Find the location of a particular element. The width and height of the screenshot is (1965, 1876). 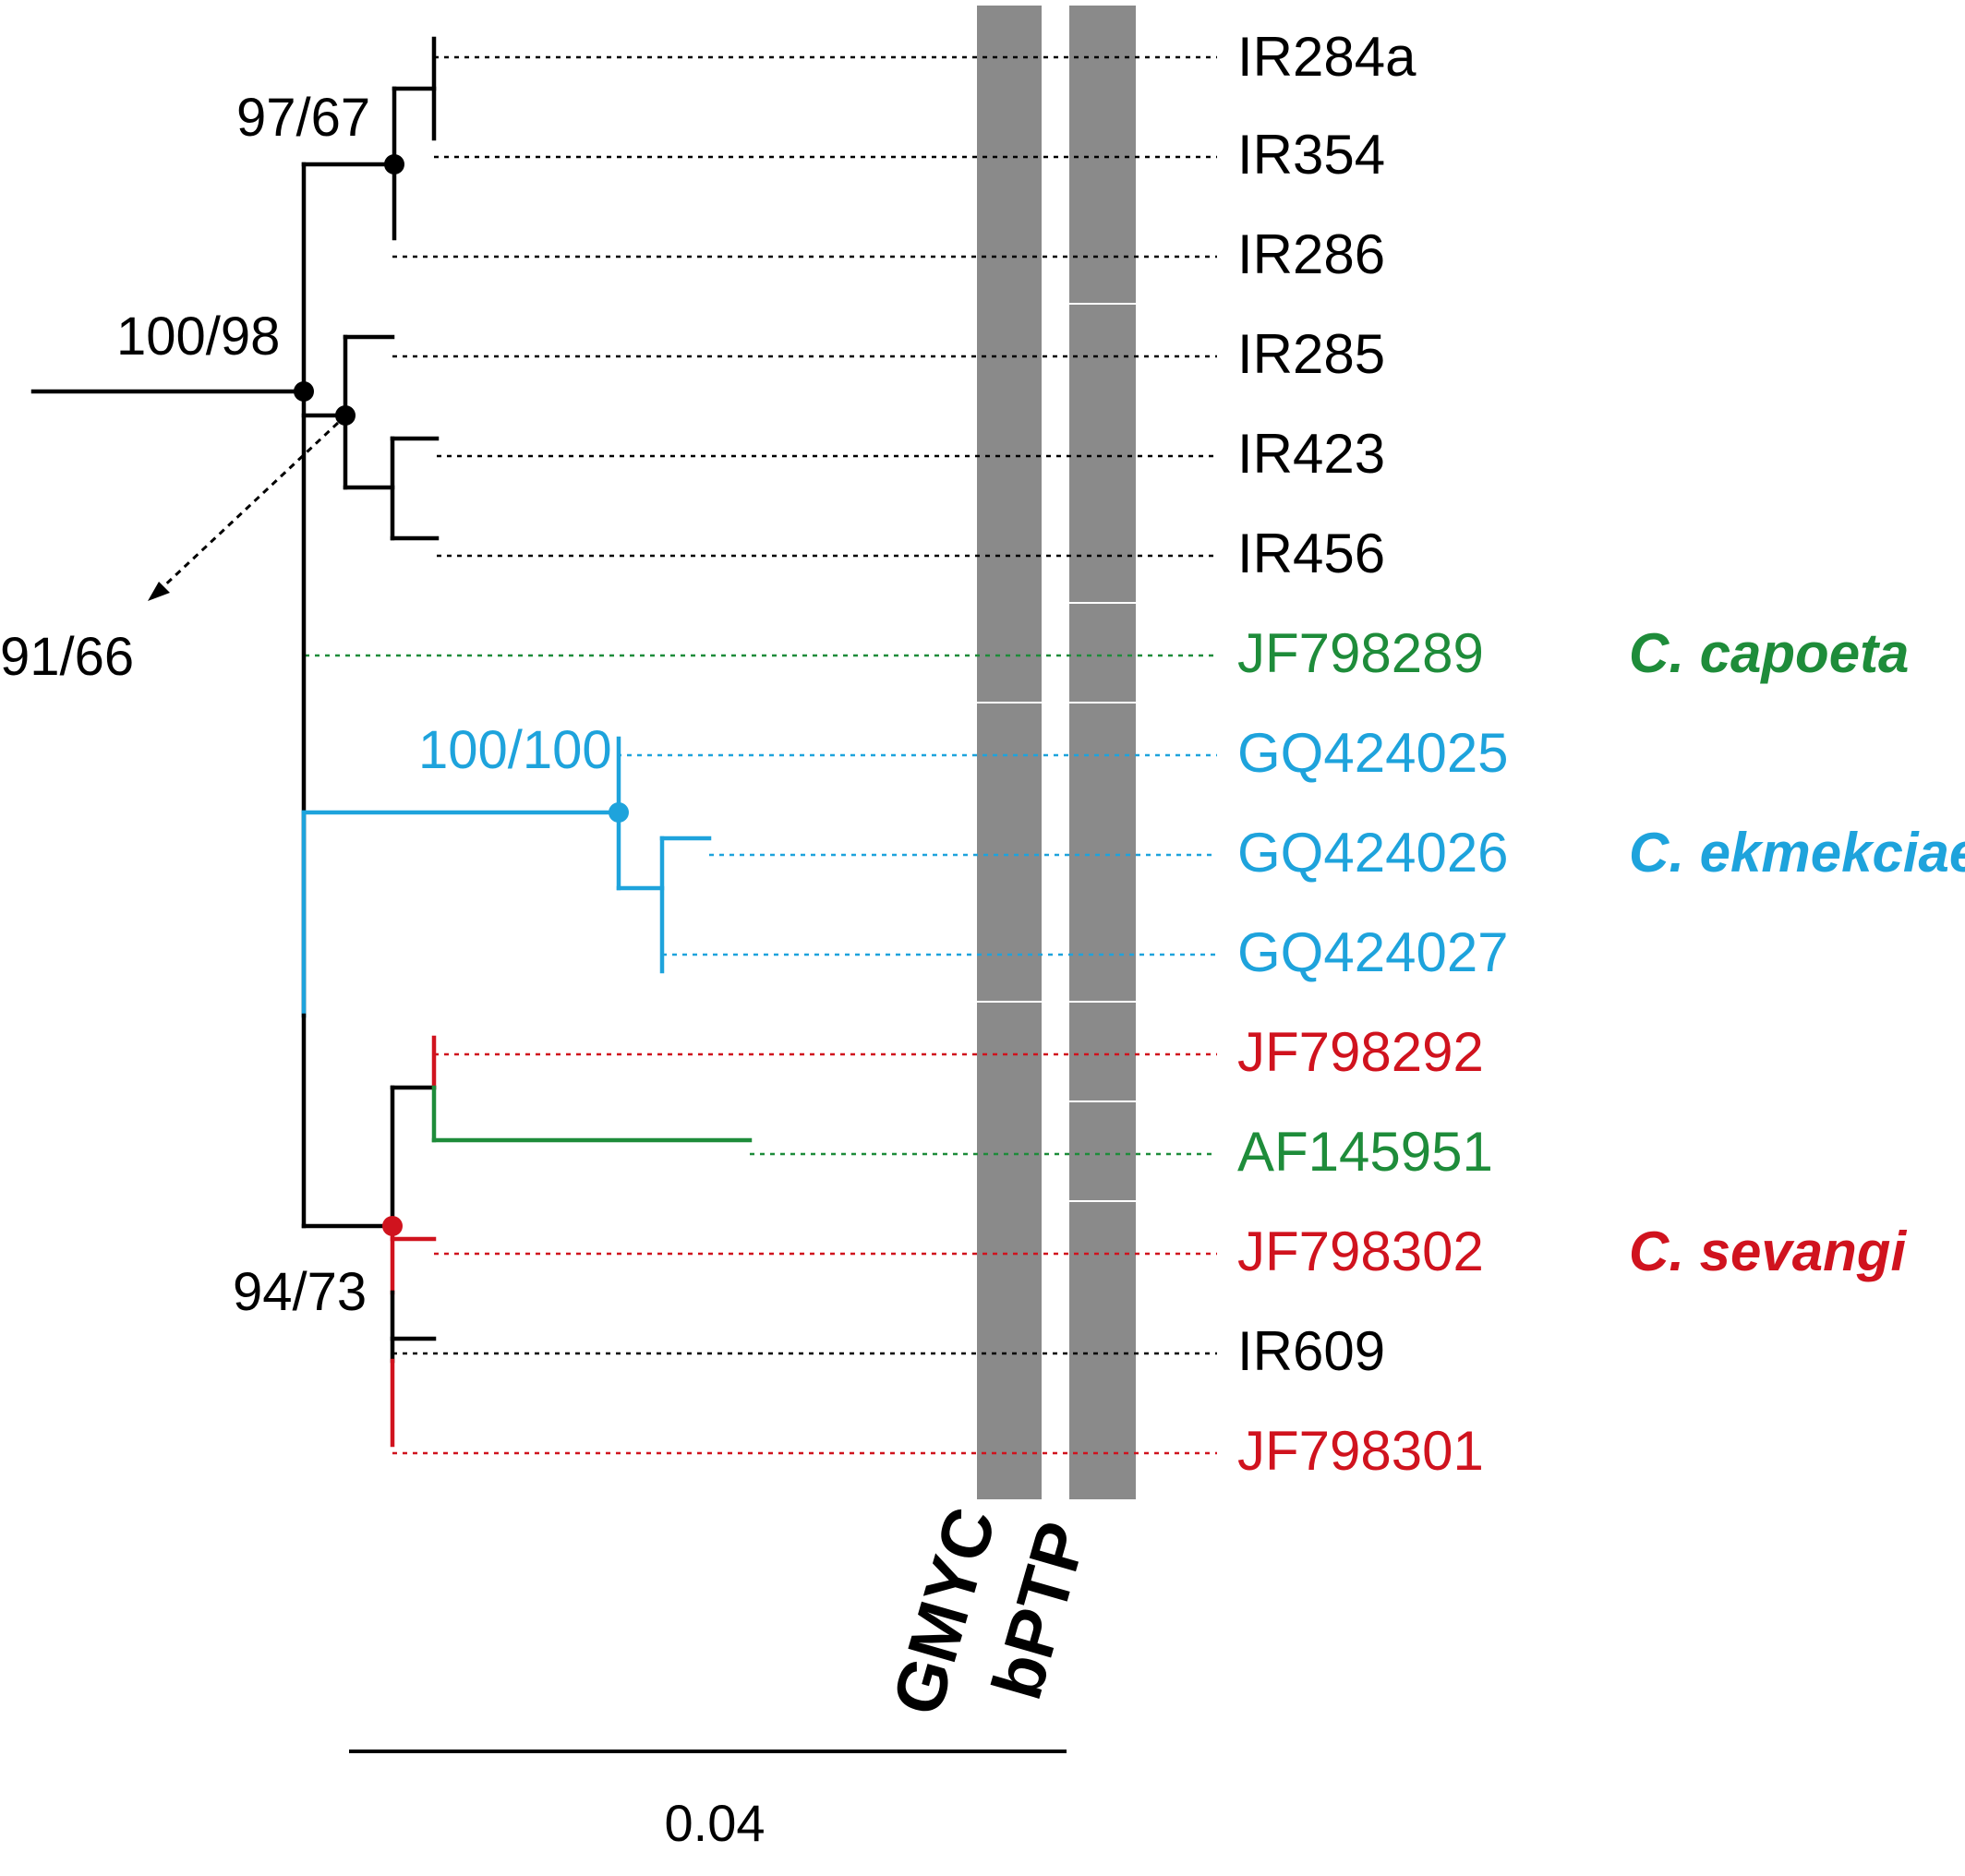

taxon-label: JF798292 is located at coordinates (1360, 1052).